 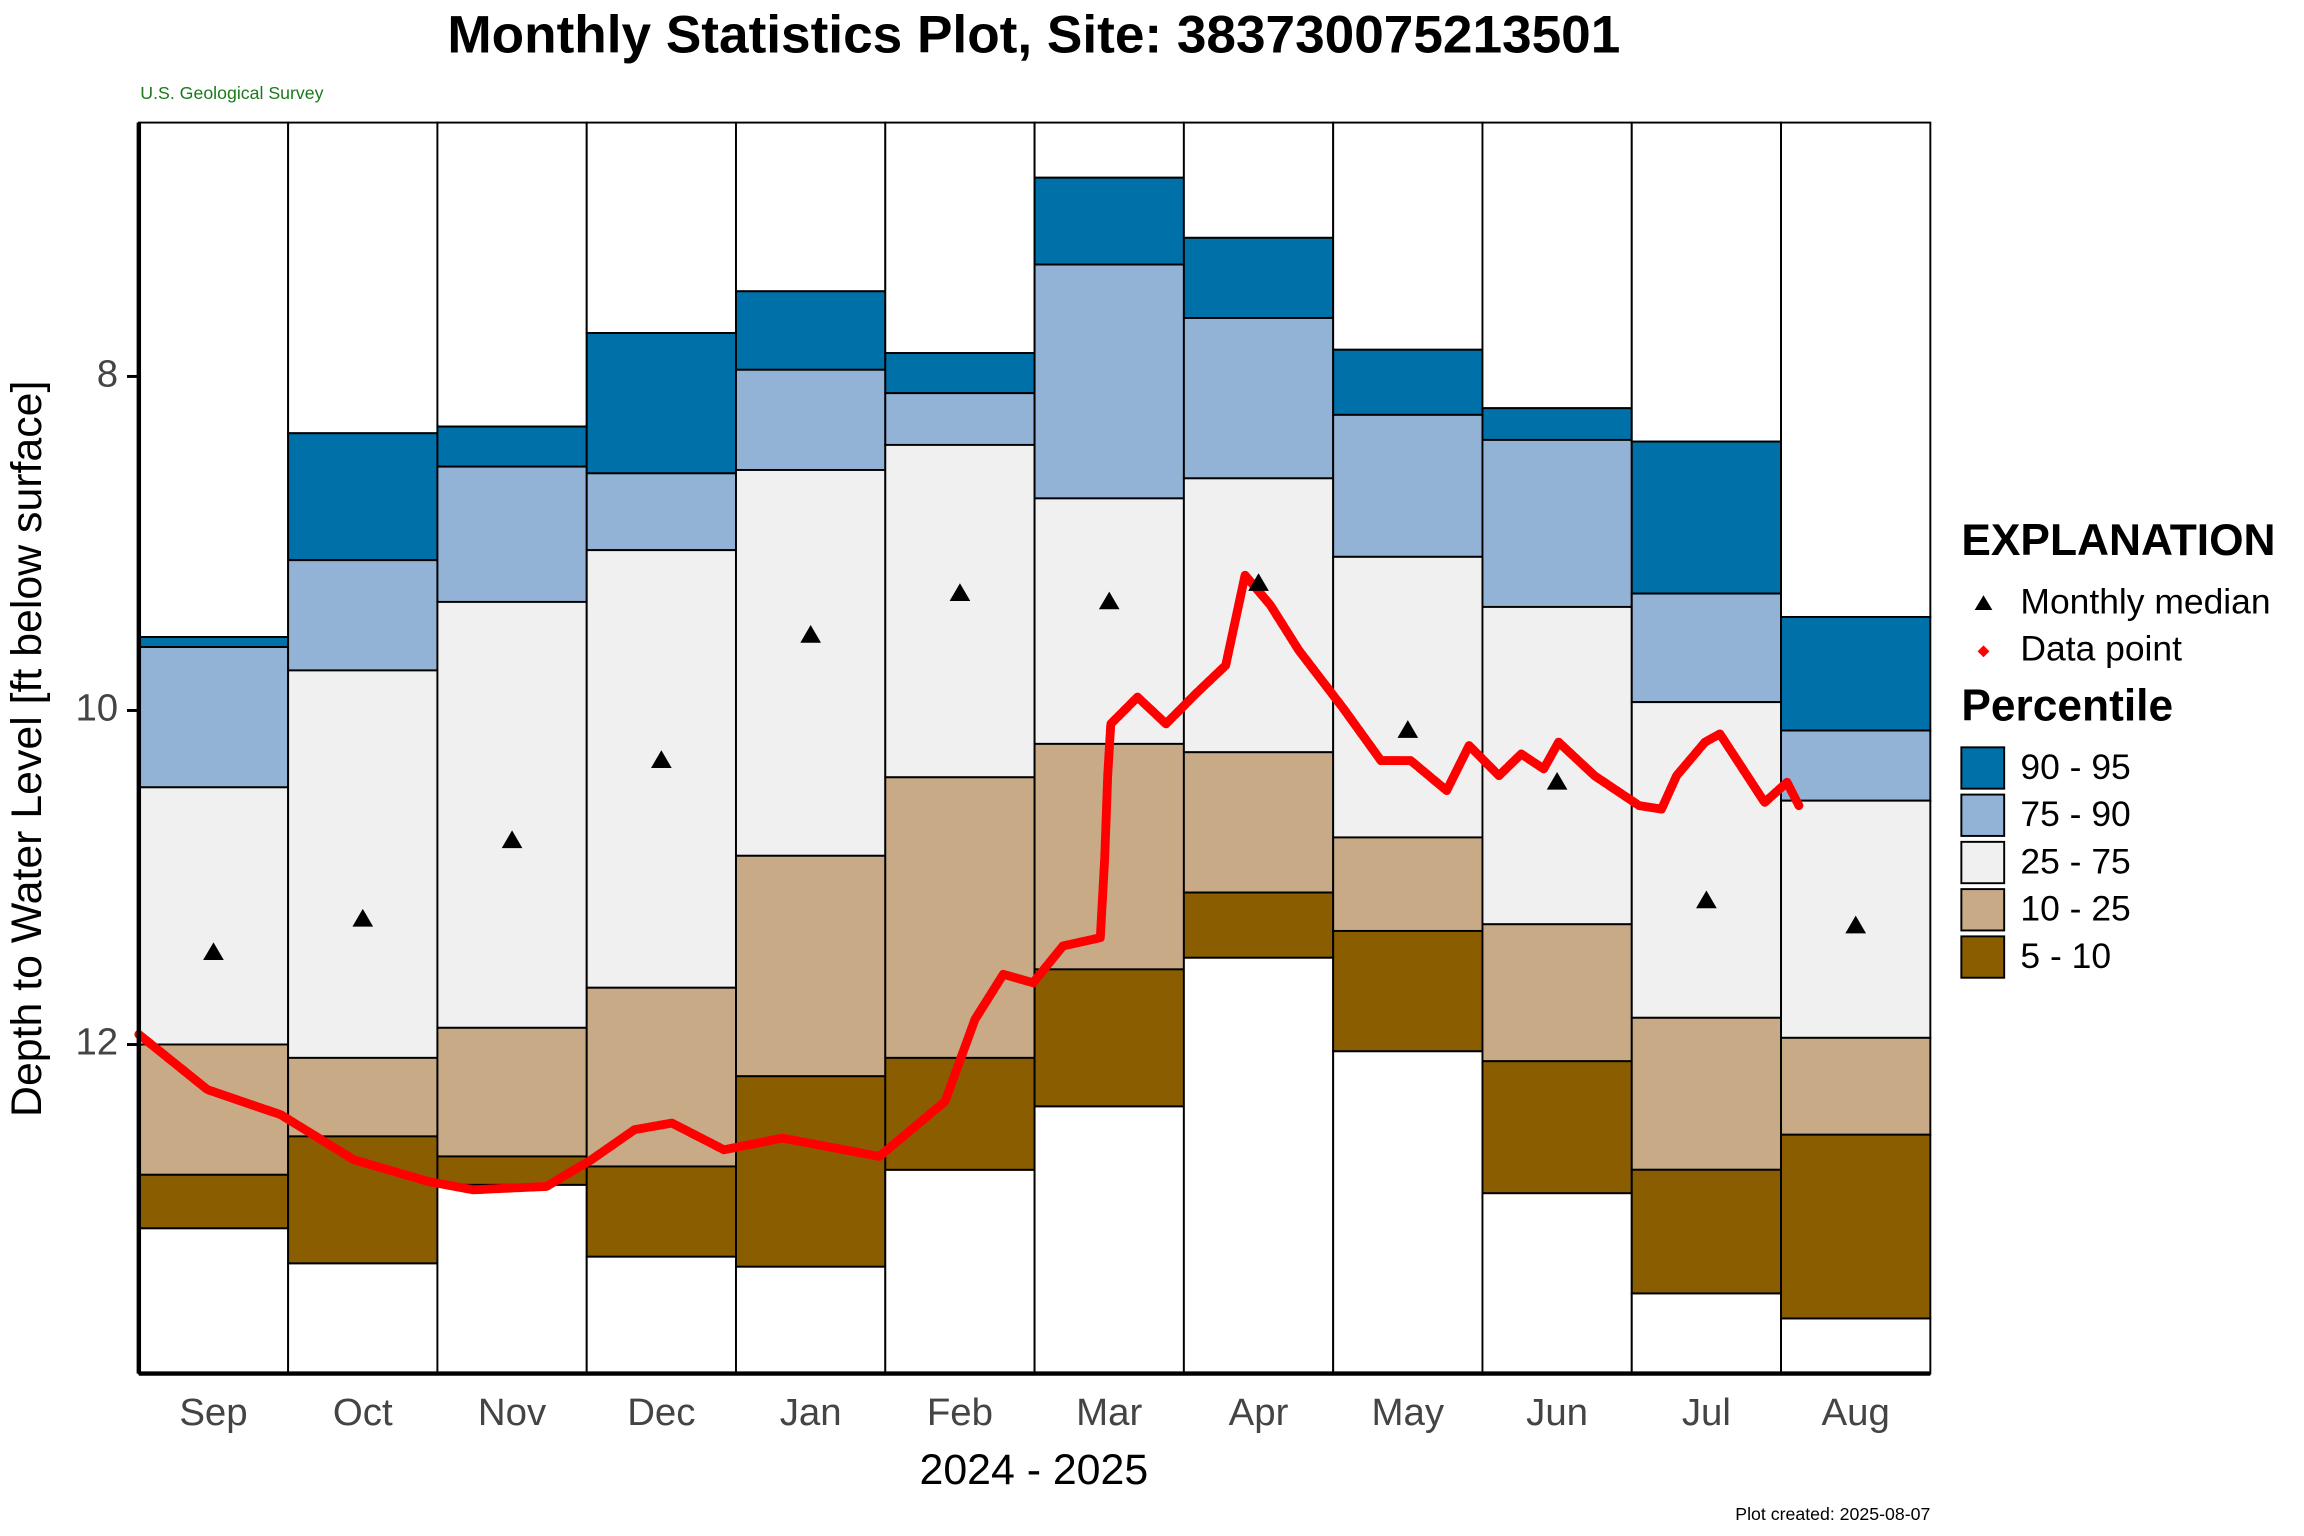 What do you see at coordinates (2075, 909) in the screenshot?
I see `legend-label: 10 - 25` at bounding box center [2075, 909].